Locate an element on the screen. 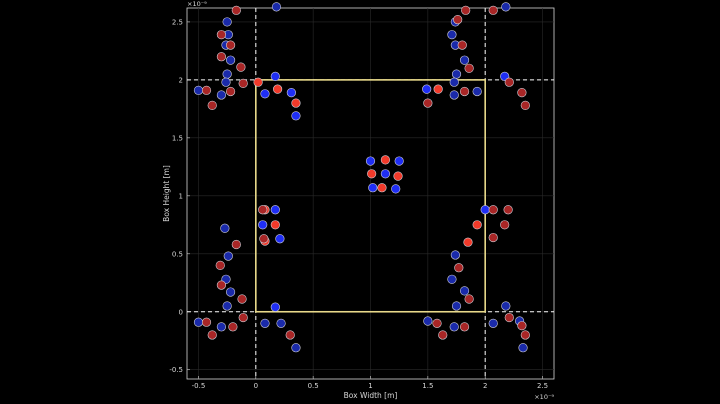 The image size is (720, 404). x-tick-label: 1 is located at coordinates (370, 386).